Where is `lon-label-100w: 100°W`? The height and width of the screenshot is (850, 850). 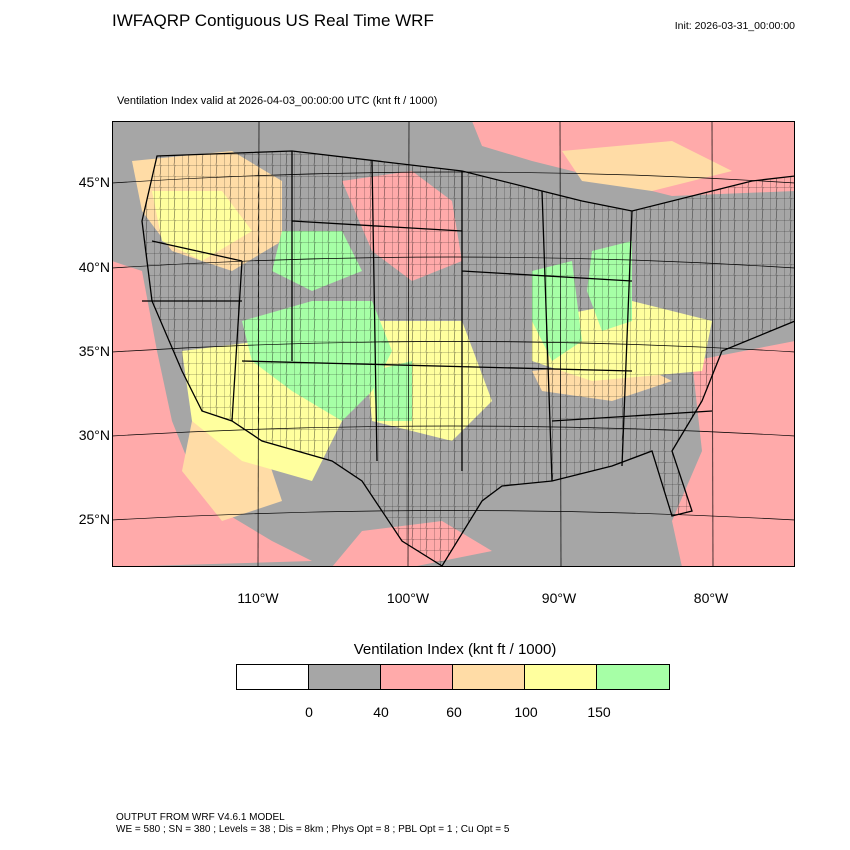 lon-label-100w: 100°W is located at coordinates (408, 598).